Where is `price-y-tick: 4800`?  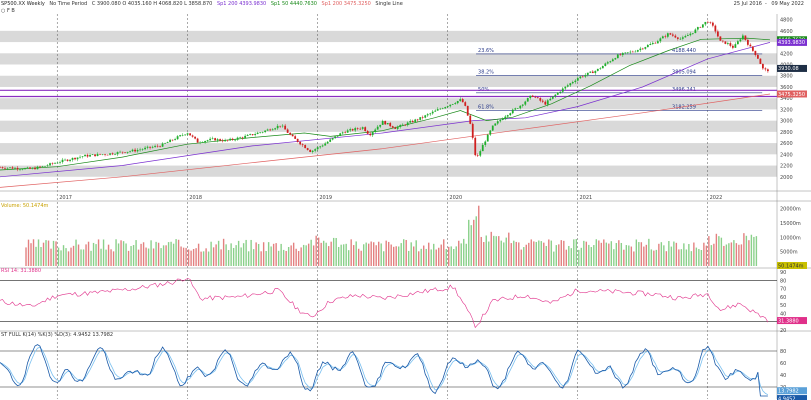 price-y-tick: 4800 is located at coordinates (786, 21).